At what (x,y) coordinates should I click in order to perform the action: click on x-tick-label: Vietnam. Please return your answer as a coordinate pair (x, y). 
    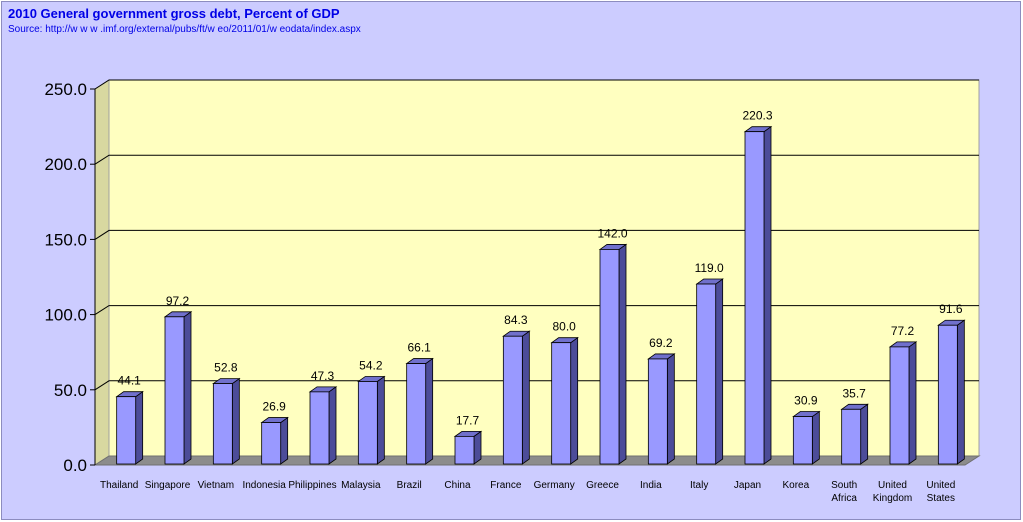
    Looking at the image, I should click on (216, 485).